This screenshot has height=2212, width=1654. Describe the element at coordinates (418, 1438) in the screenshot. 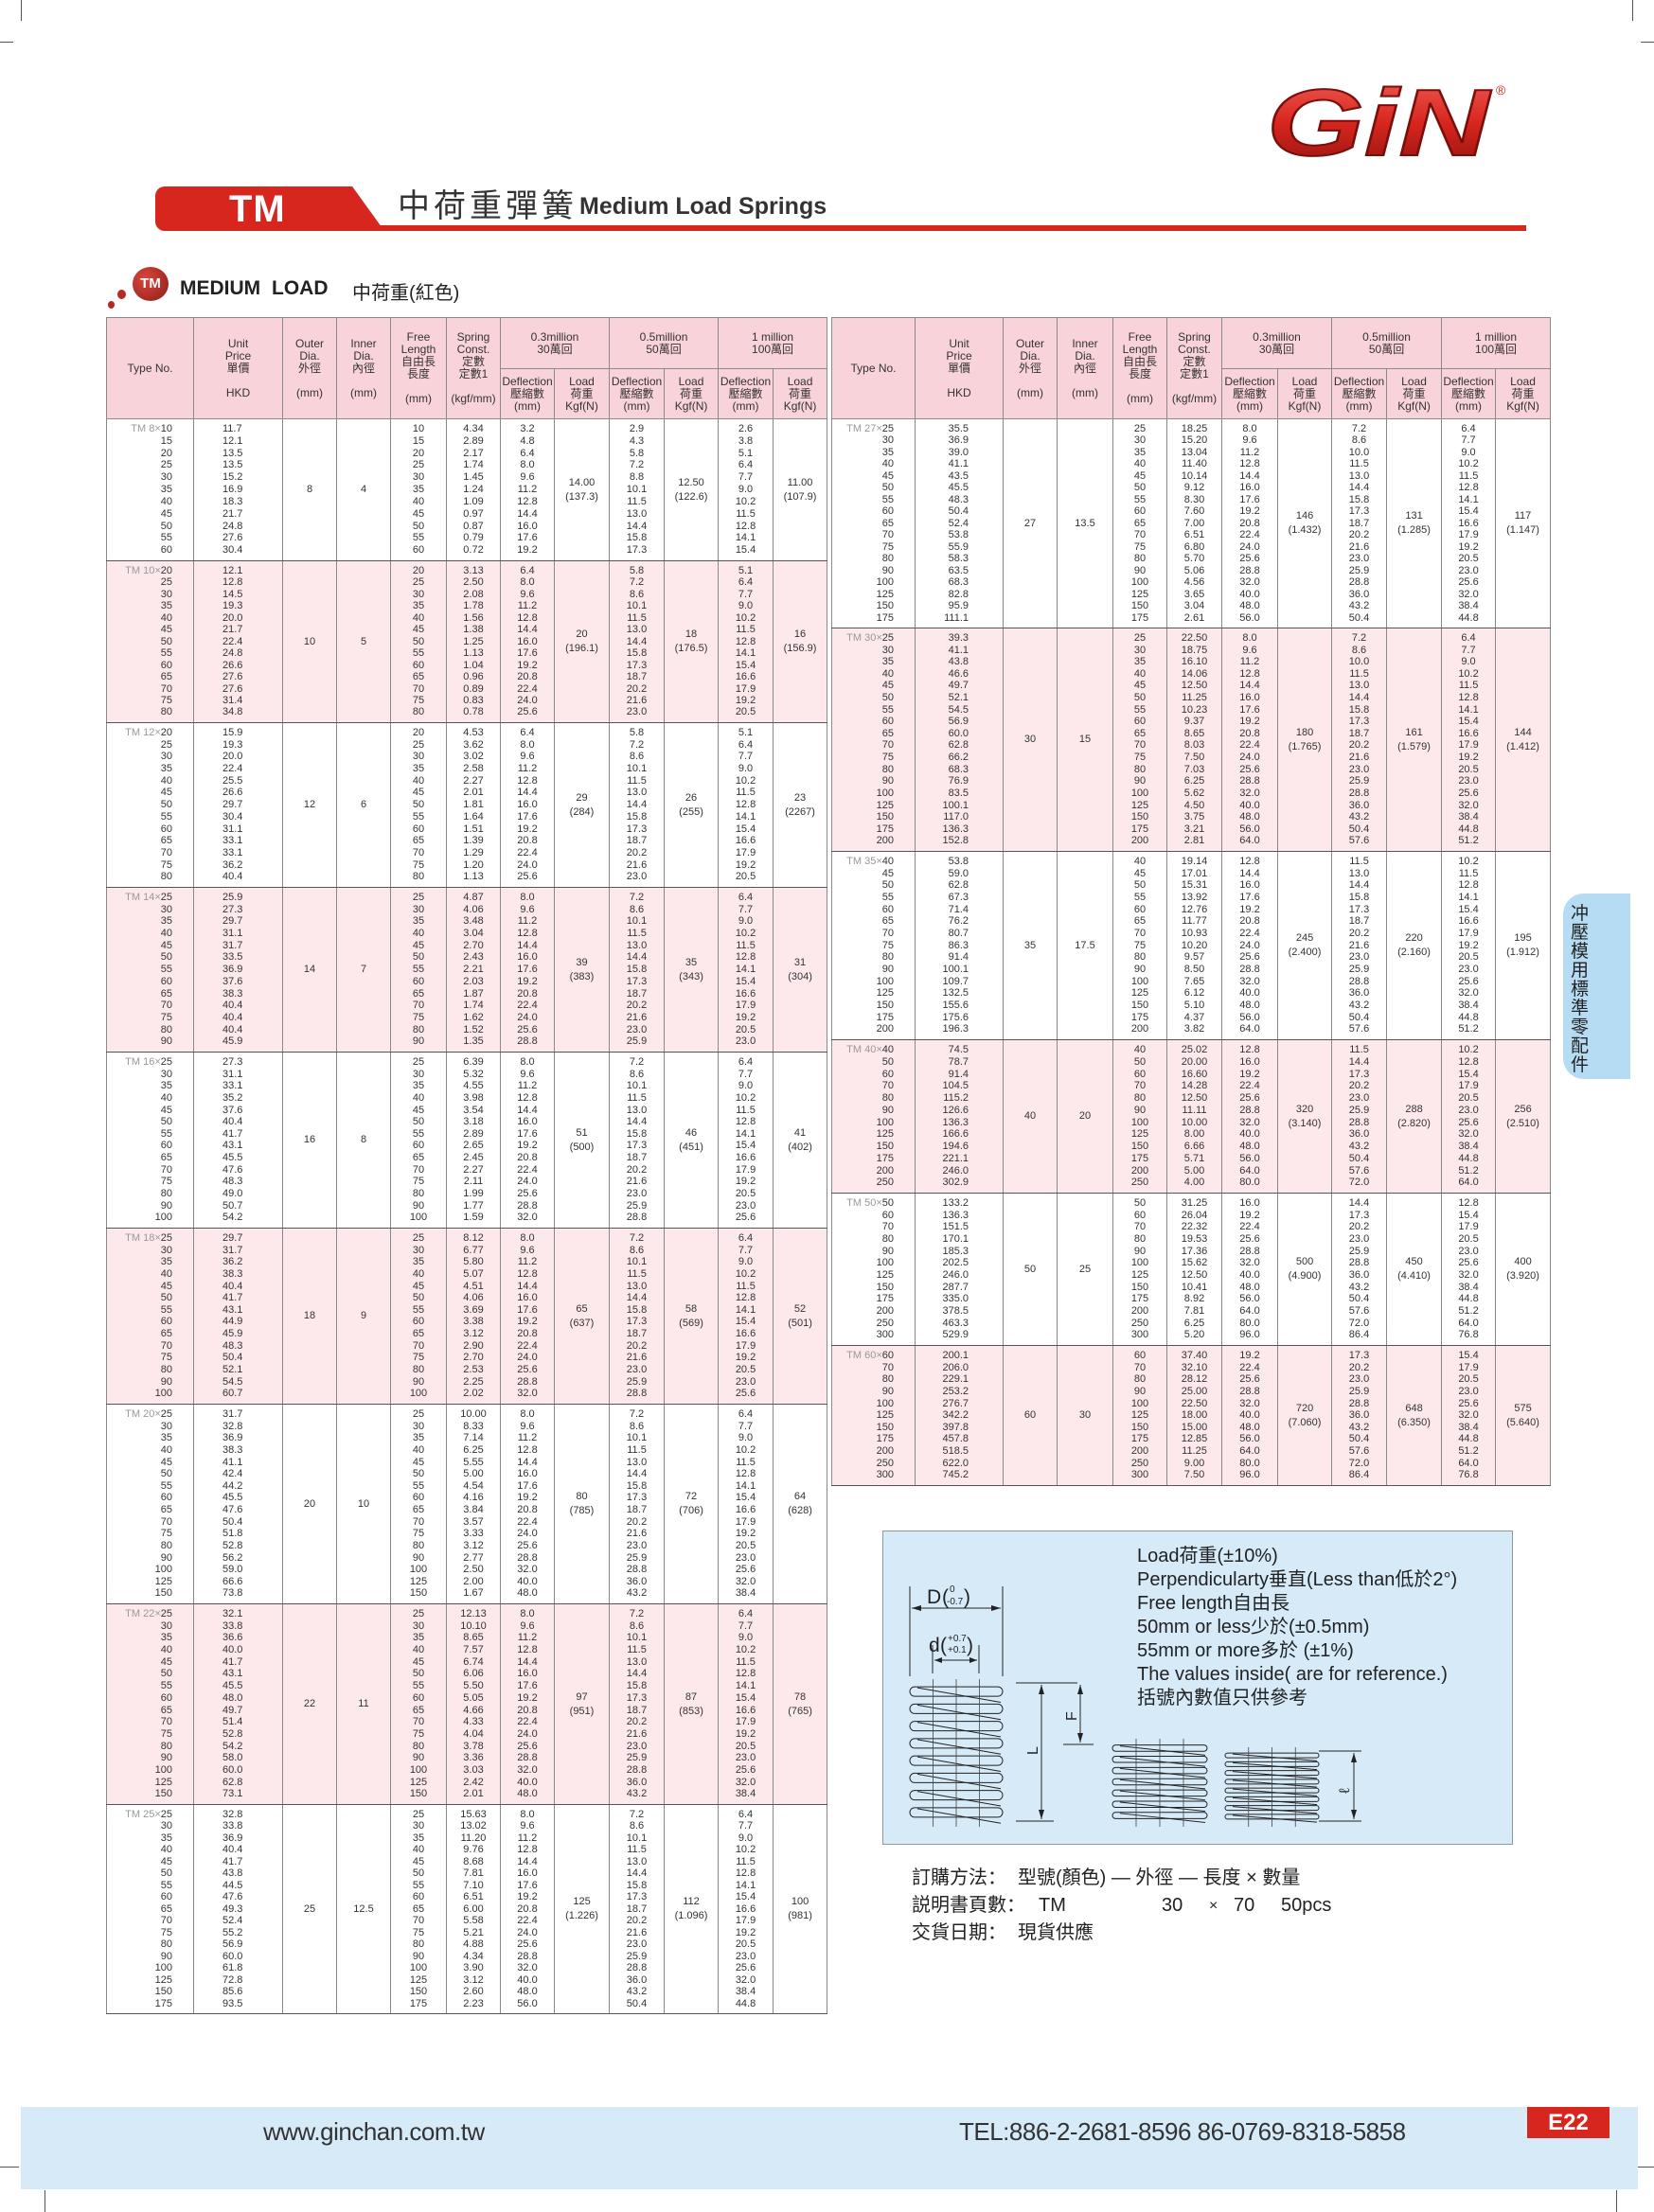

I see `free-length: 35` at that location.